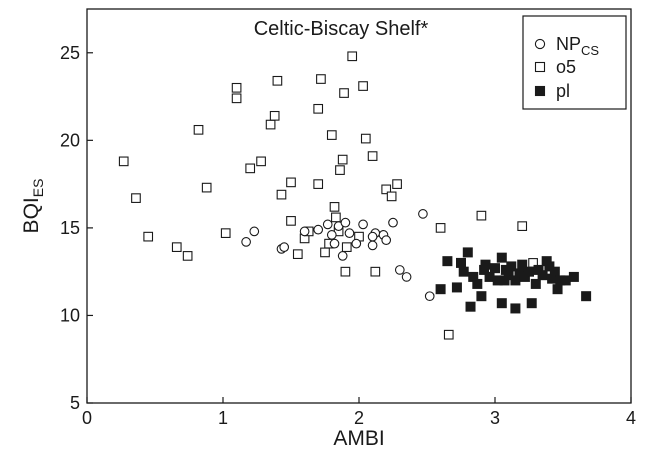  What do you see at coordinates (75, 403) in the screenshot?
I see `y-tick-label: 5` at bounding box center [75, 403].